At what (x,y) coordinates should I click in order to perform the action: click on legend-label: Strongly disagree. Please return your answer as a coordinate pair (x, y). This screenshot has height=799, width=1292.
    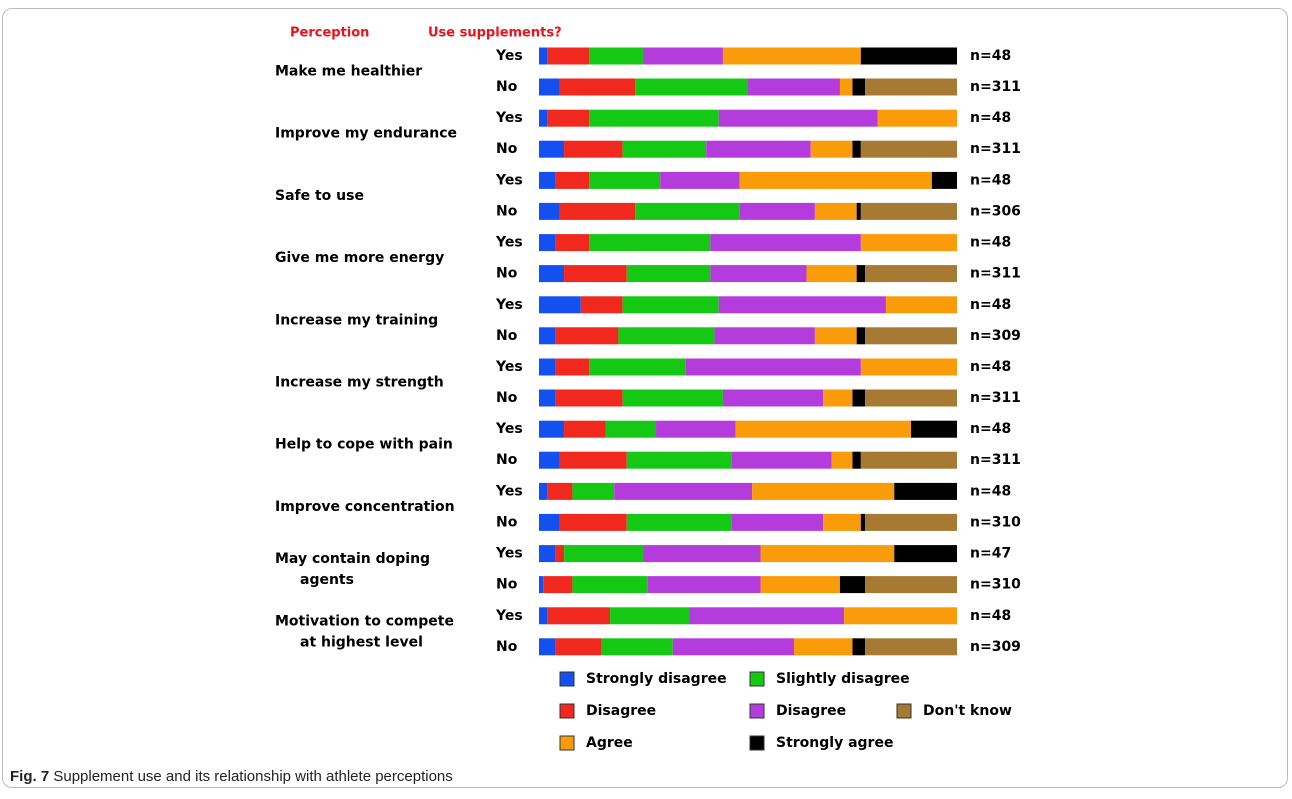
    Looking at the image, I should click on (656, 679).